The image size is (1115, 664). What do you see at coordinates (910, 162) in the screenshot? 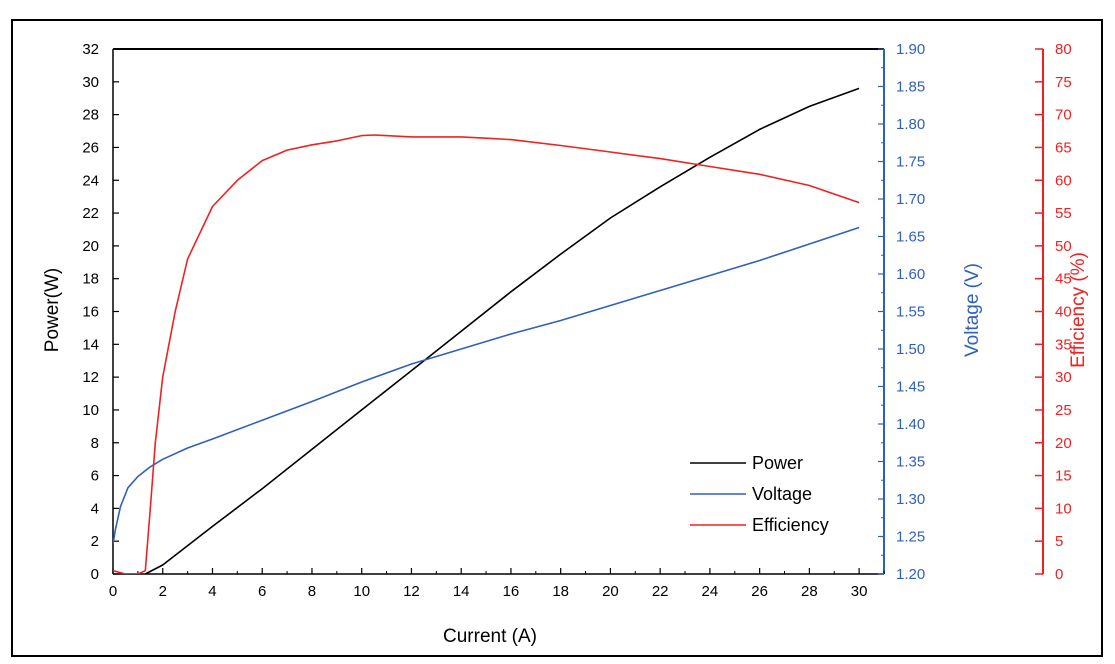
I see `y-tick-label-voltage: 1.75` at bounding box center [910, 162].